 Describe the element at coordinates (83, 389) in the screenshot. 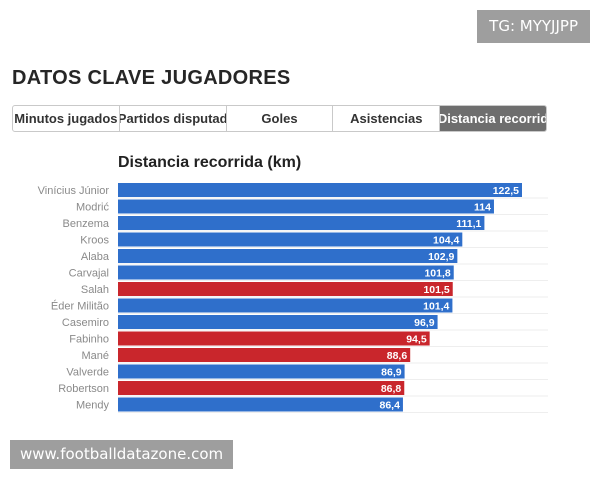

I see `category-label: Robertson` at that location.